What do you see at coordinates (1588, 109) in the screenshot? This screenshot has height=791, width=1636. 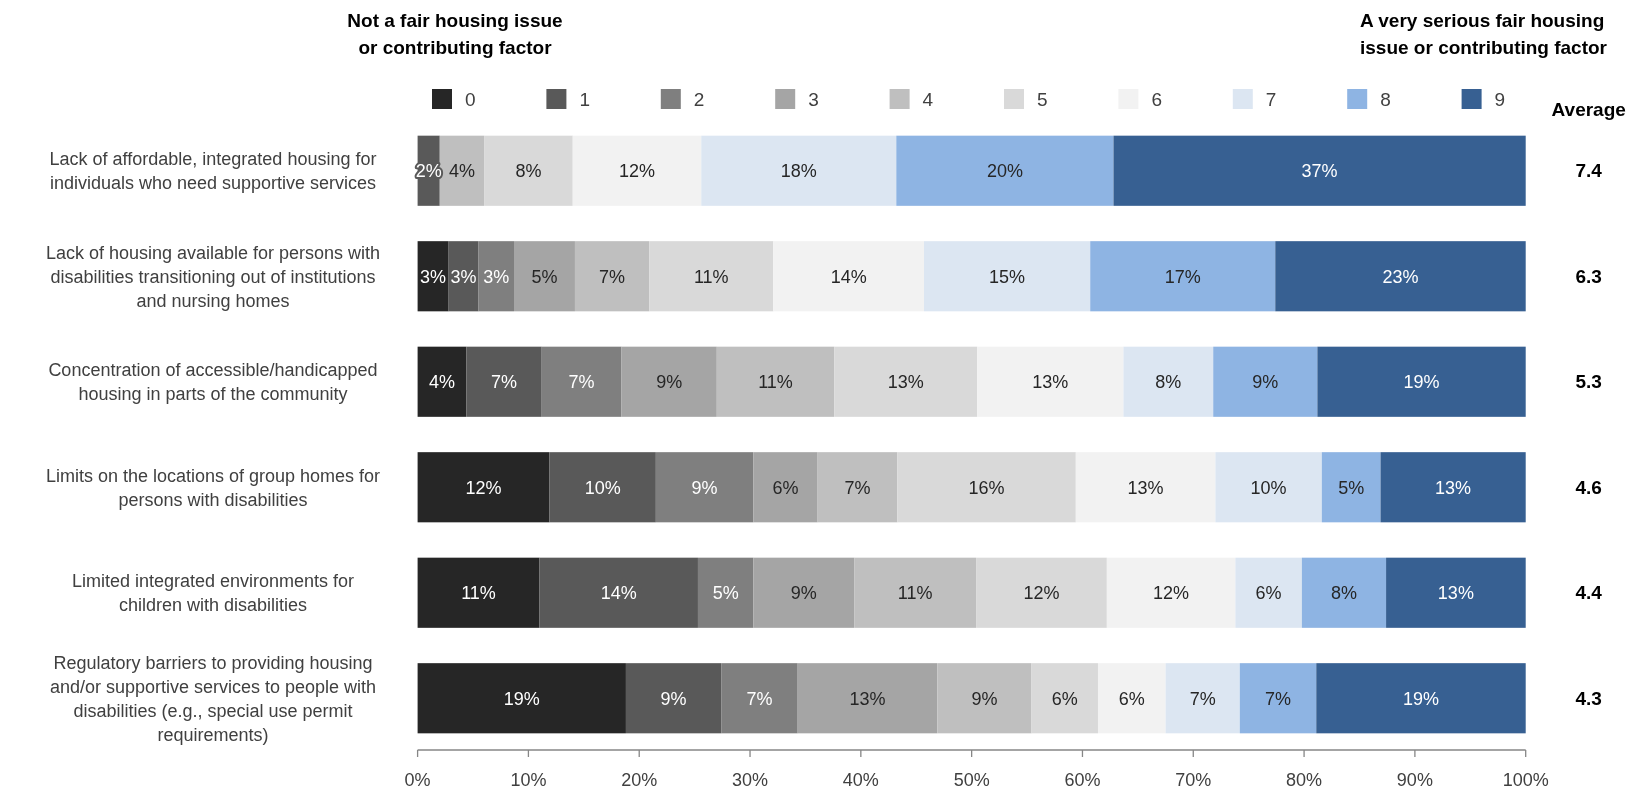 I see `text: Average` at bounding box center [1588, 109].